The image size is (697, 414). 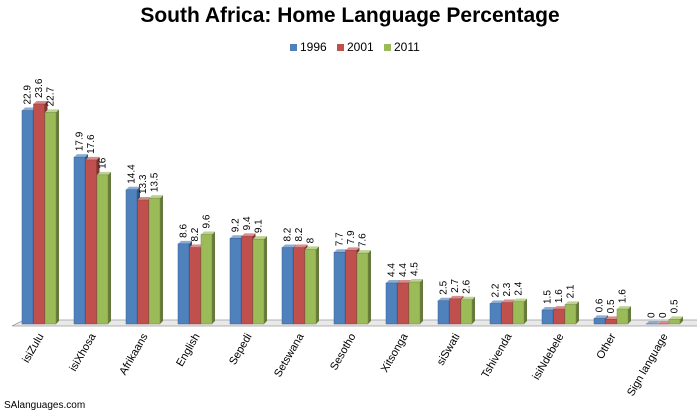 What do you see at coordinates (648, 365) in the screenshot?
I see `category-label-12: Sign language` at bounding box center [648, 365].